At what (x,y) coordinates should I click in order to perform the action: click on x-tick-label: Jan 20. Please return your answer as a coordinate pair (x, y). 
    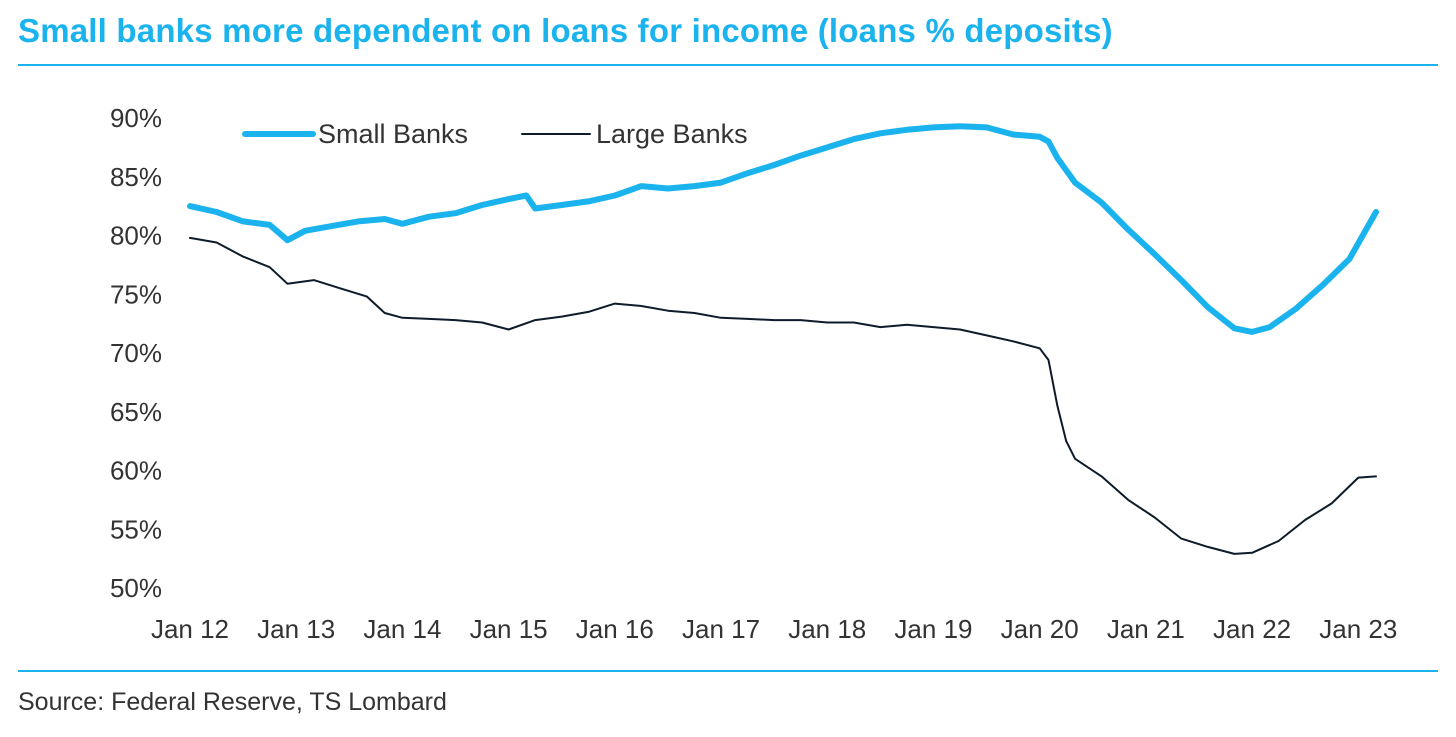
    Looking at the image, I should click on (1040, 629).